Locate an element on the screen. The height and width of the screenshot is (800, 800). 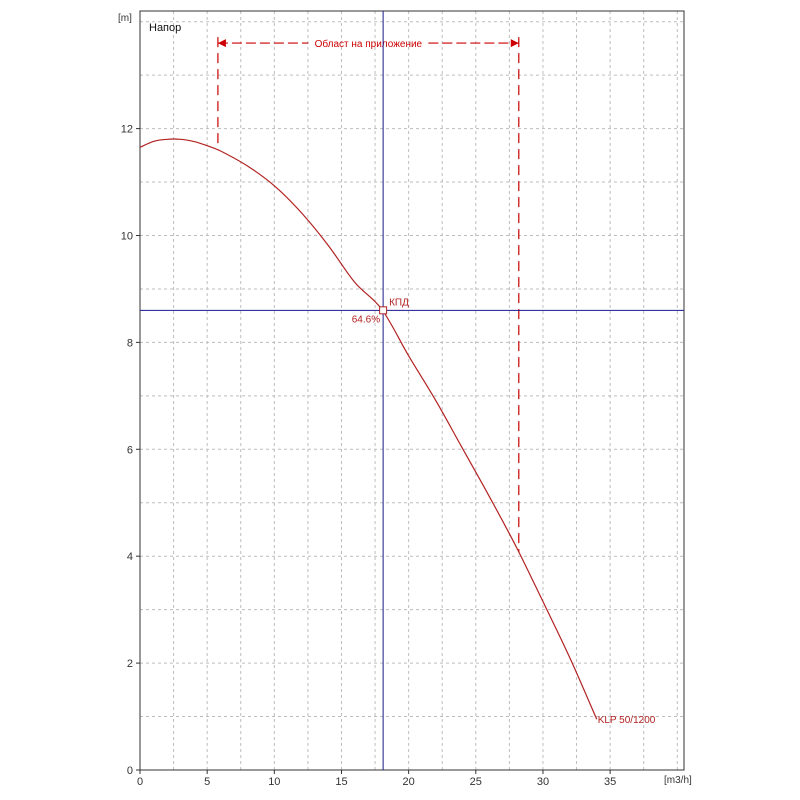
x-axis-unit-label: [m3/h] is located at coordinates (678, 780).